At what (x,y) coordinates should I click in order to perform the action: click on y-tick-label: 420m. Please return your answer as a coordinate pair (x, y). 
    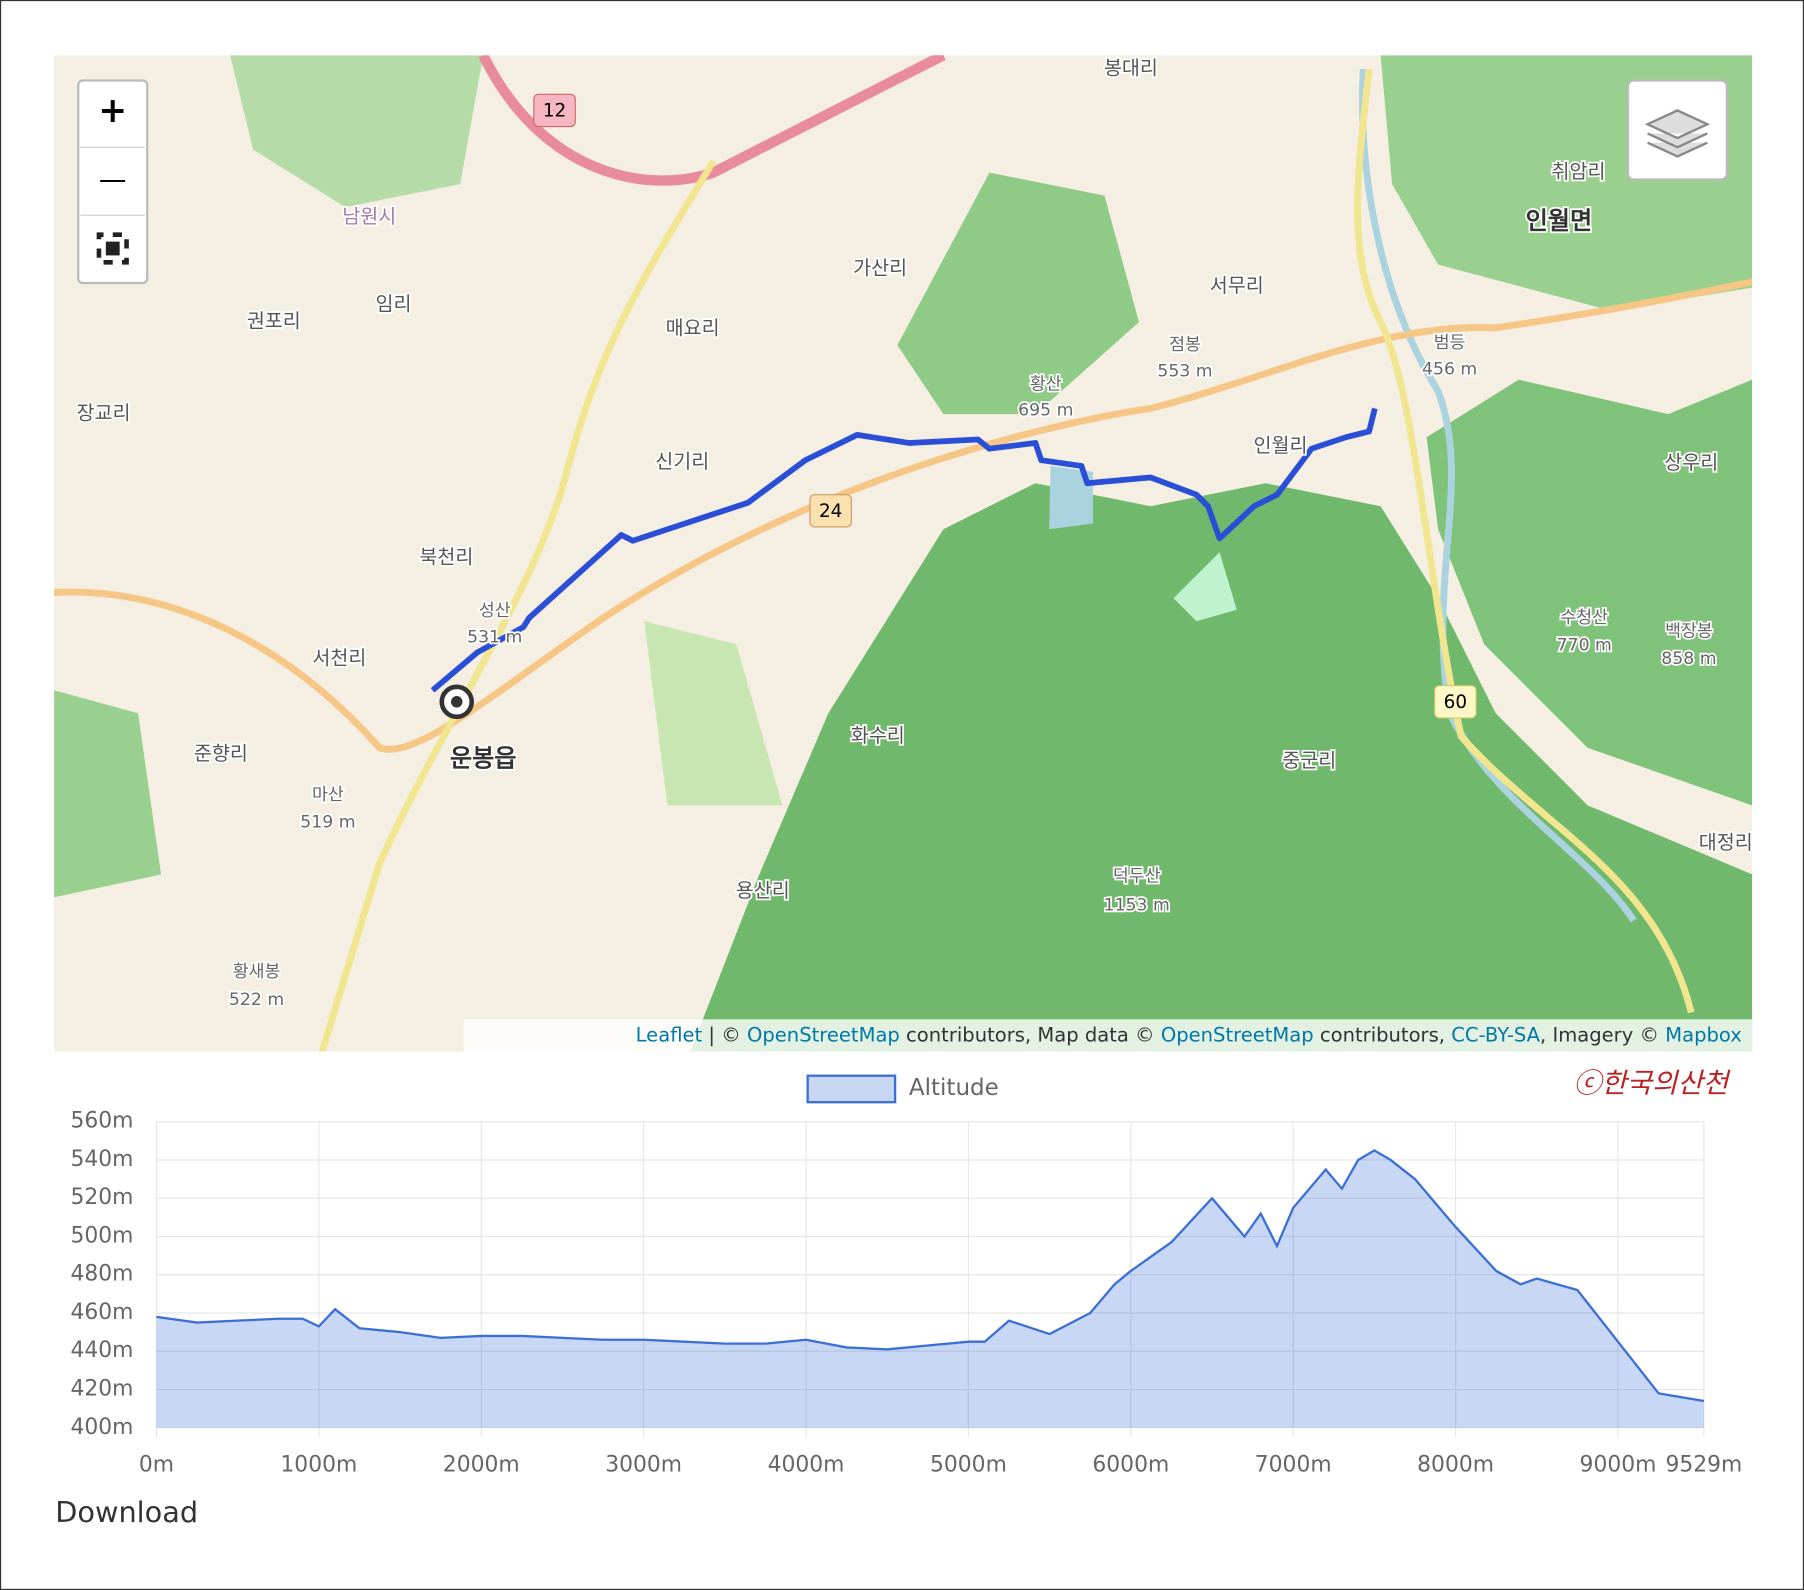
    Looking at the image, I should click on (101, 1389).